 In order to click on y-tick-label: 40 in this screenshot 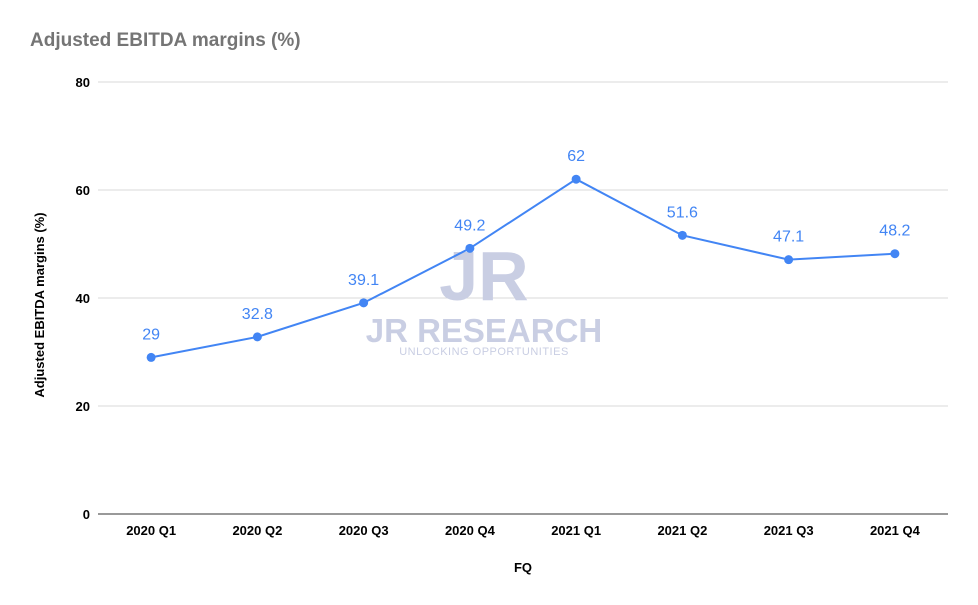, I will do `click(83, 298)`.